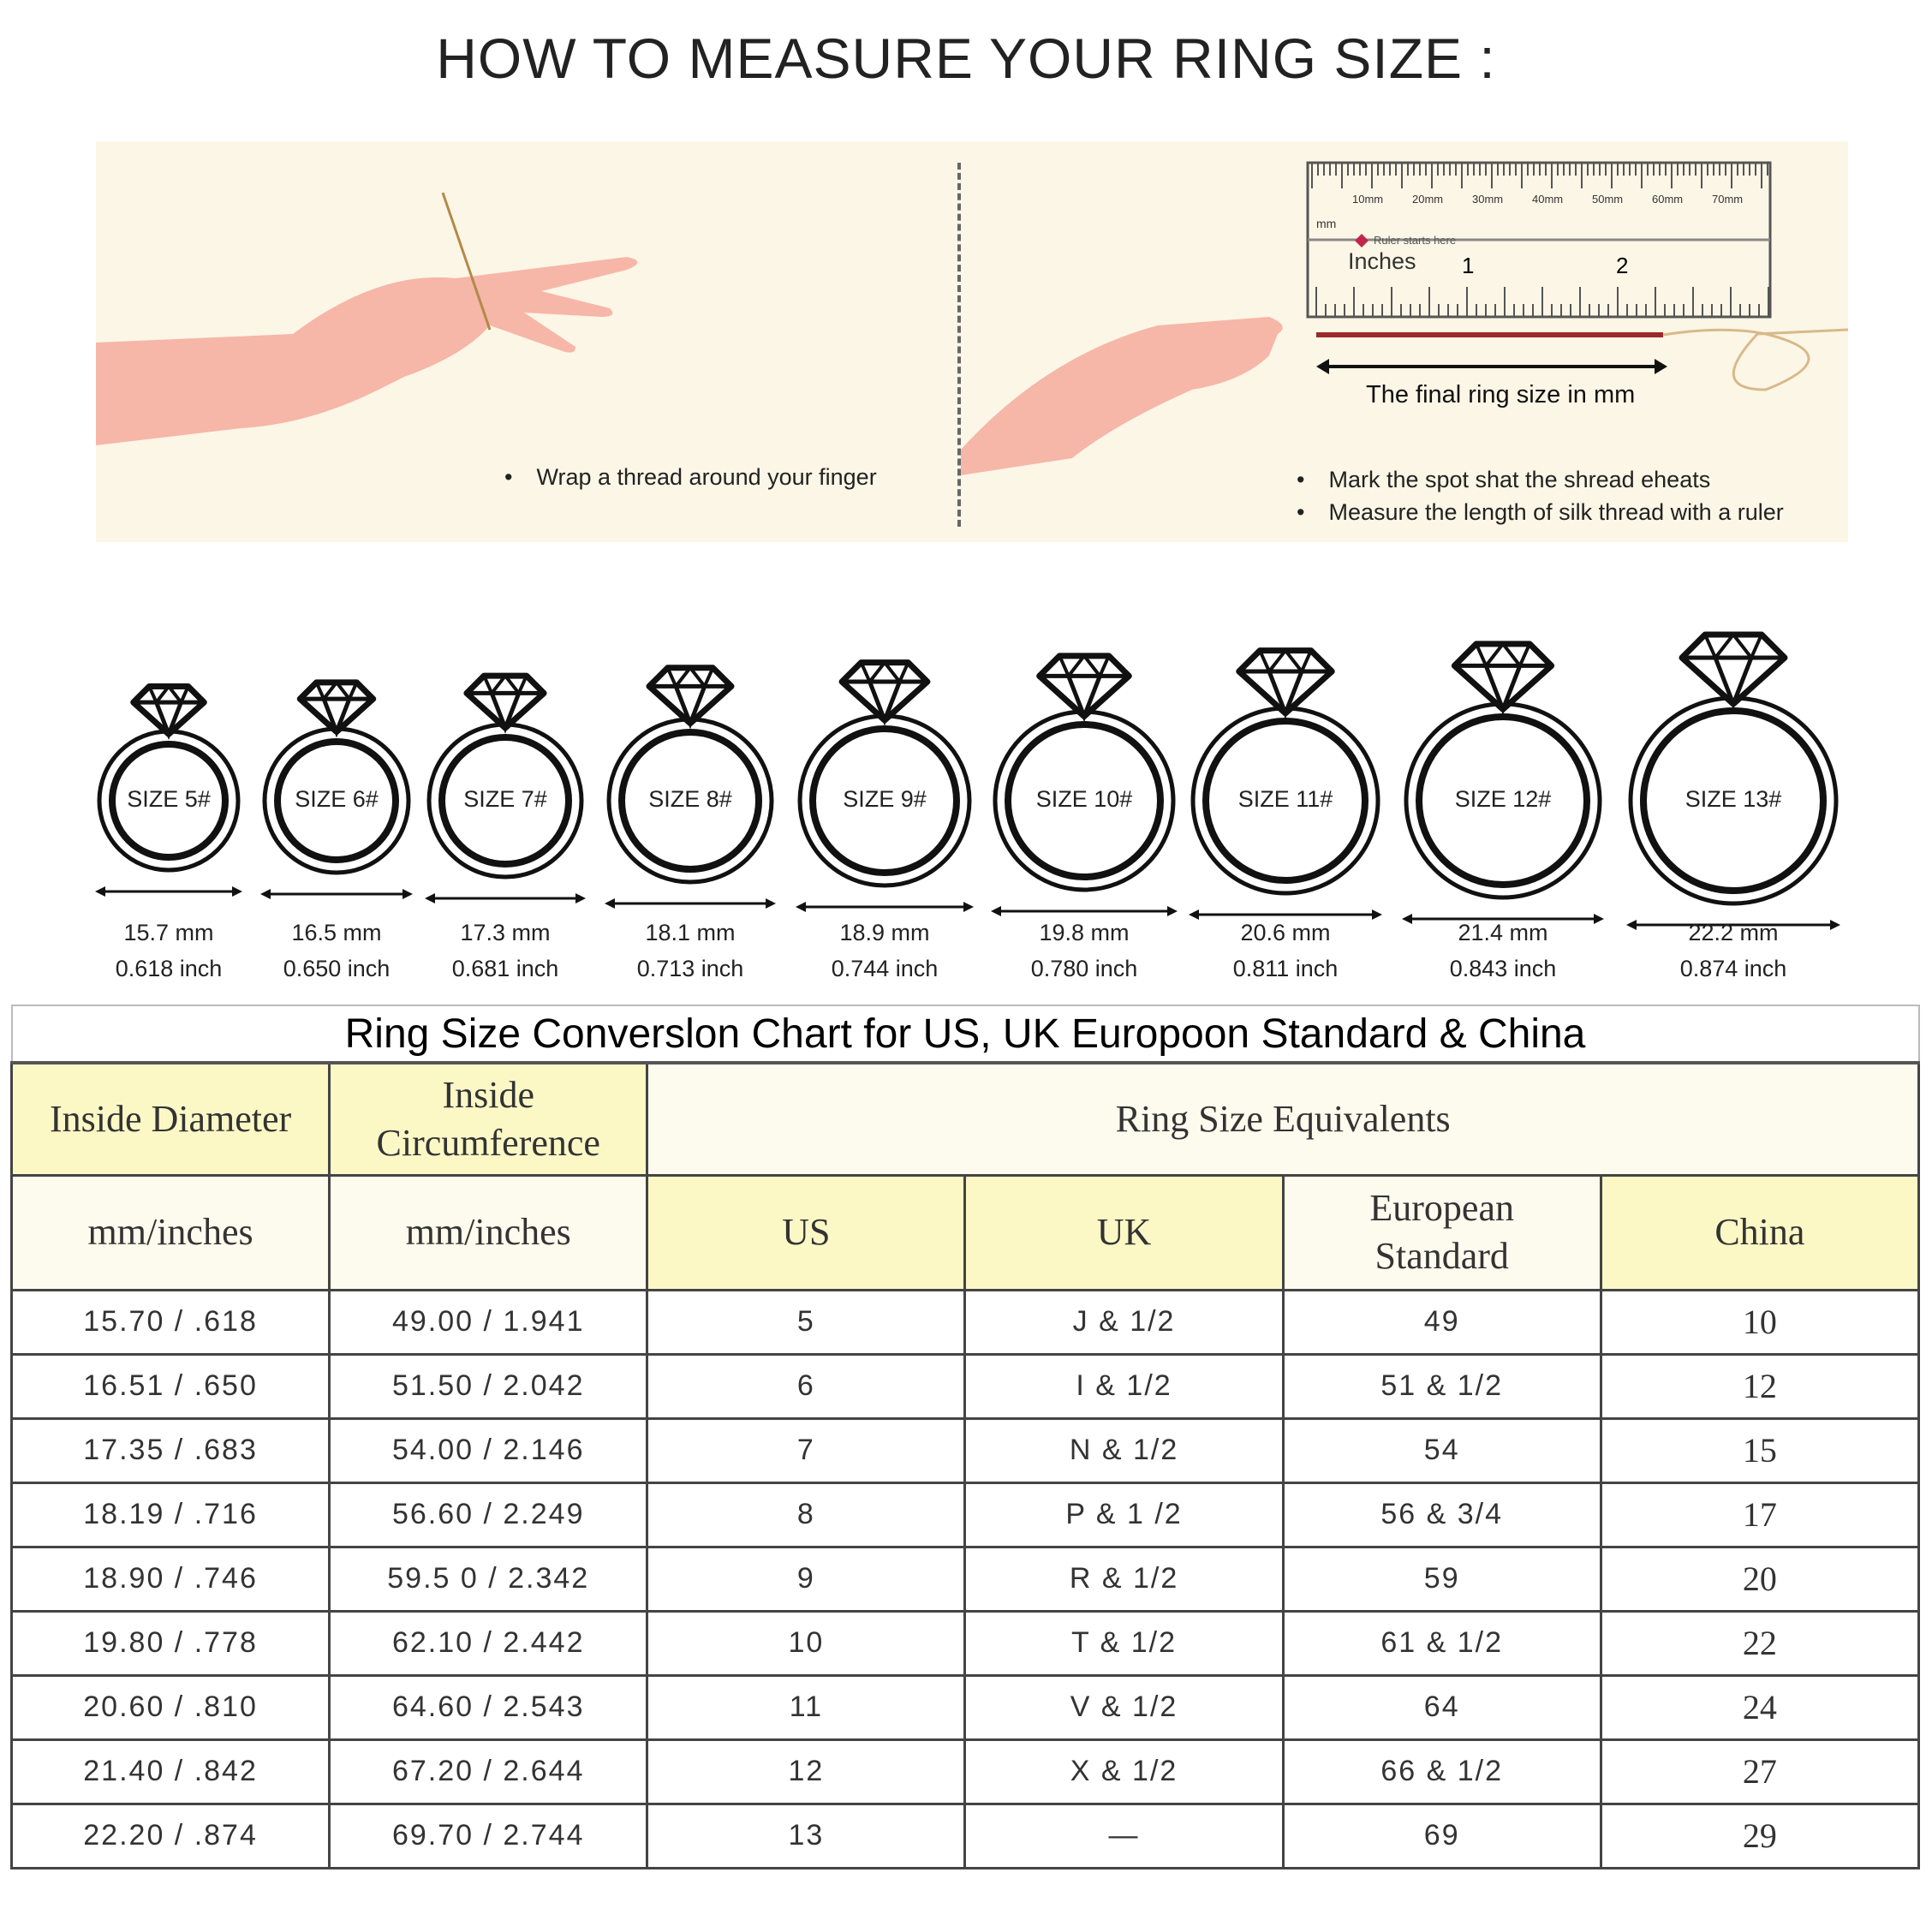 This screenshot has height=1932, width=1932. What do you see at coordinates (806, 1232) in the screenshot?
I see `header-us: US` at bounding box center [806, 1232].